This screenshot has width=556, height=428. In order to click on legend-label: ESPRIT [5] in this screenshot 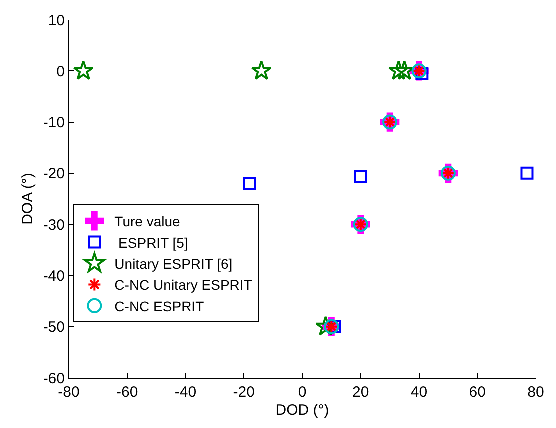, I will do `click(151, 242)`.